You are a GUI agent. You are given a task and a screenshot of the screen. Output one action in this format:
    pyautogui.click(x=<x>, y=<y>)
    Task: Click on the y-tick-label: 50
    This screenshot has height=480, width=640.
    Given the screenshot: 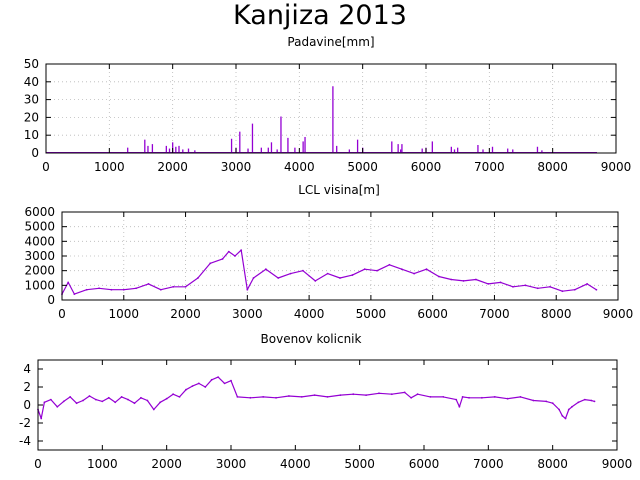 What is the action you would take?
    pyautogui.click(x=31, y=64)
    